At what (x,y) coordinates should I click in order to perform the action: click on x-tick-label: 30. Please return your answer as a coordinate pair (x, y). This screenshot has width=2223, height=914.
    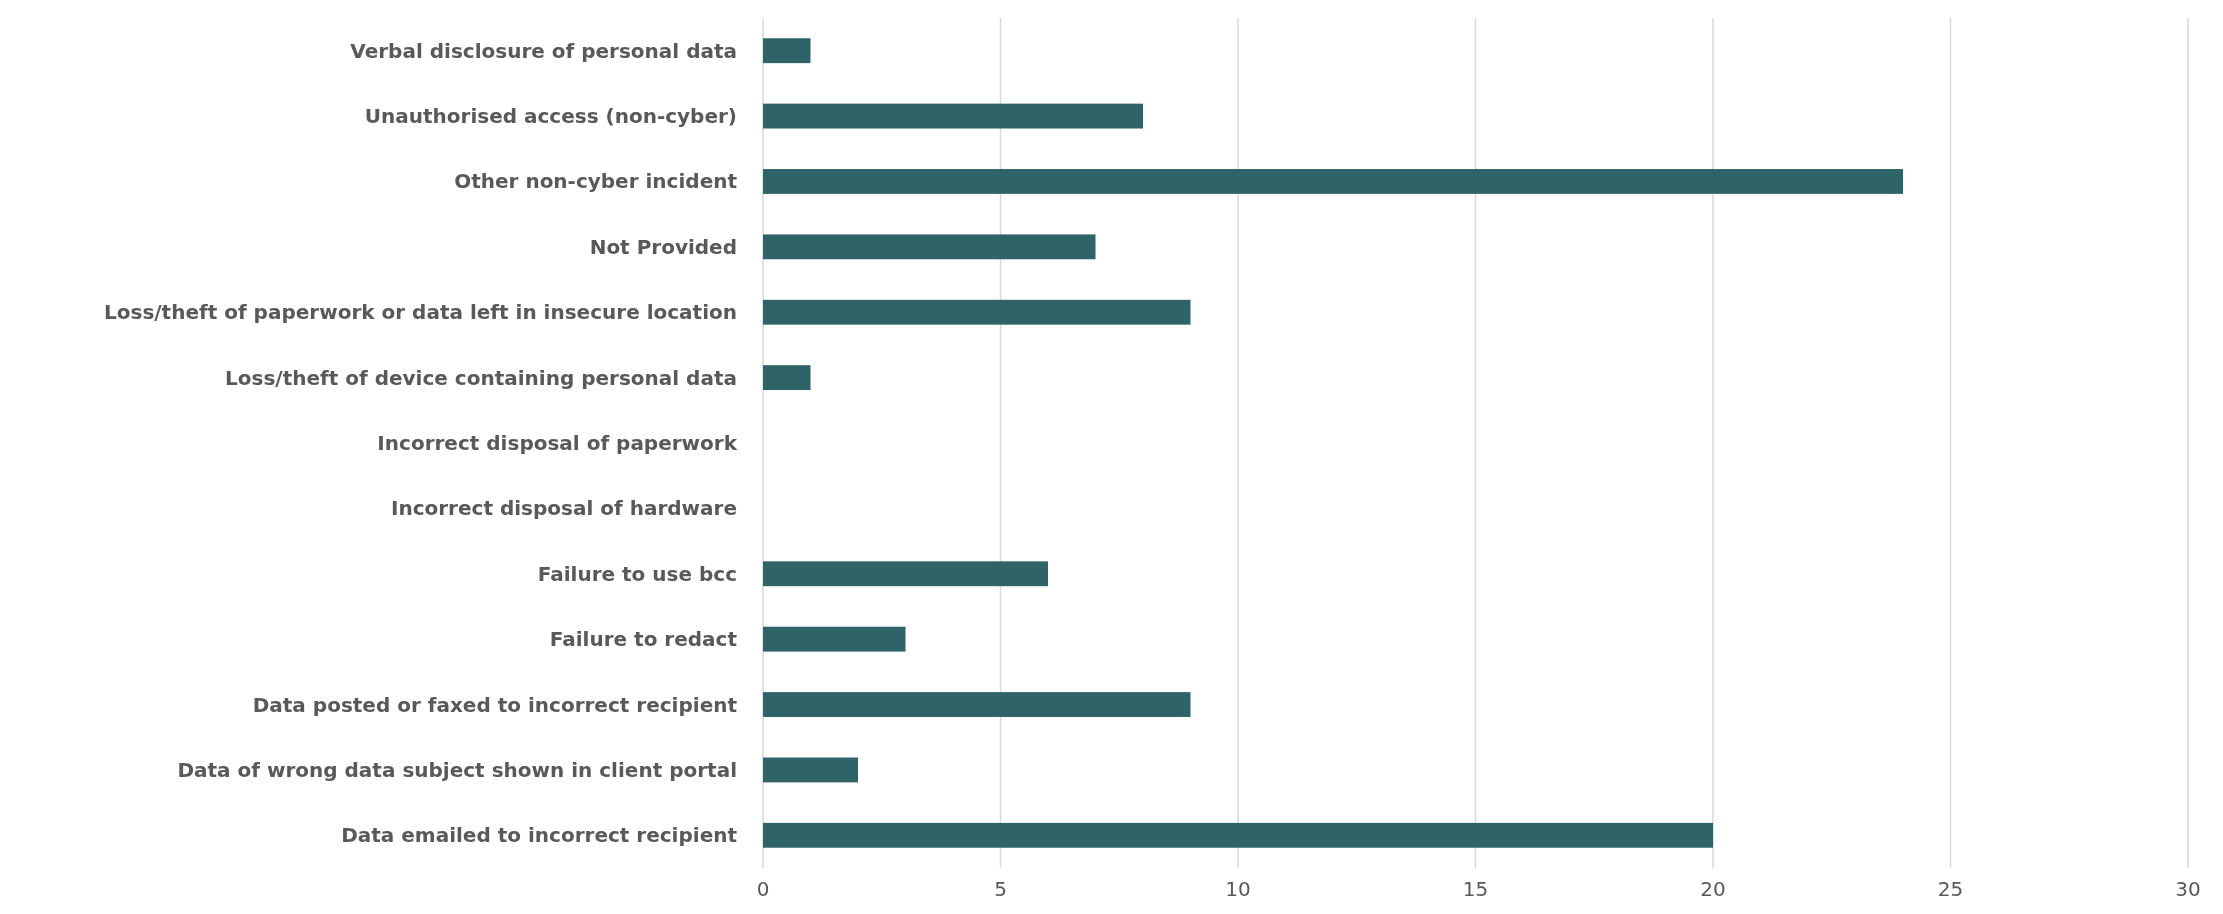
    Looking at the image, I should click on (2188, 889).